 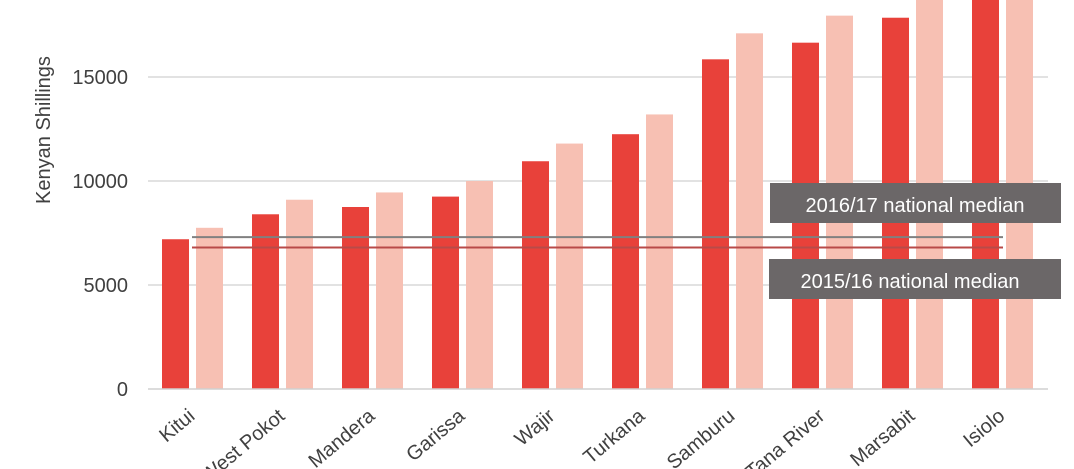 I want to click on bar-2016-17-garissa, so click(x=479, y=285).